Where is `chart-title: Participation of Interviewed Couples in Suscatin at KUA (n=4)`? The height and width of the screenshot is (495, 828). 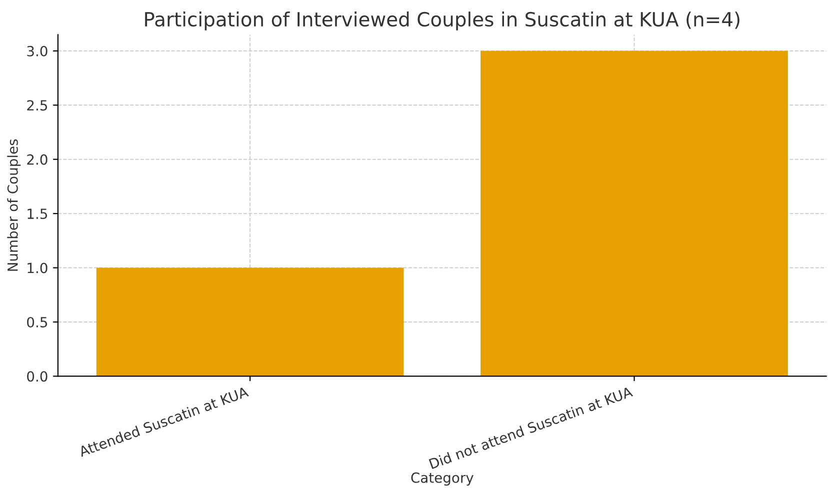 chart-title: Participation of Interviewed Couples in Suscatin at KUA (n=4) is located at coordinates (442, 21).